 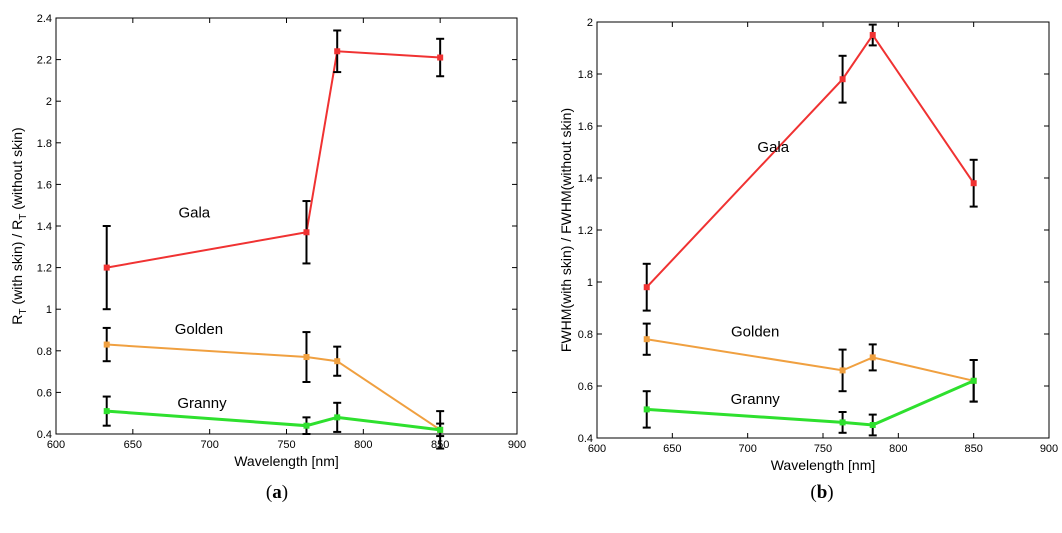 I want to click on caption-a-letter: a, so click(x=277, y=492).